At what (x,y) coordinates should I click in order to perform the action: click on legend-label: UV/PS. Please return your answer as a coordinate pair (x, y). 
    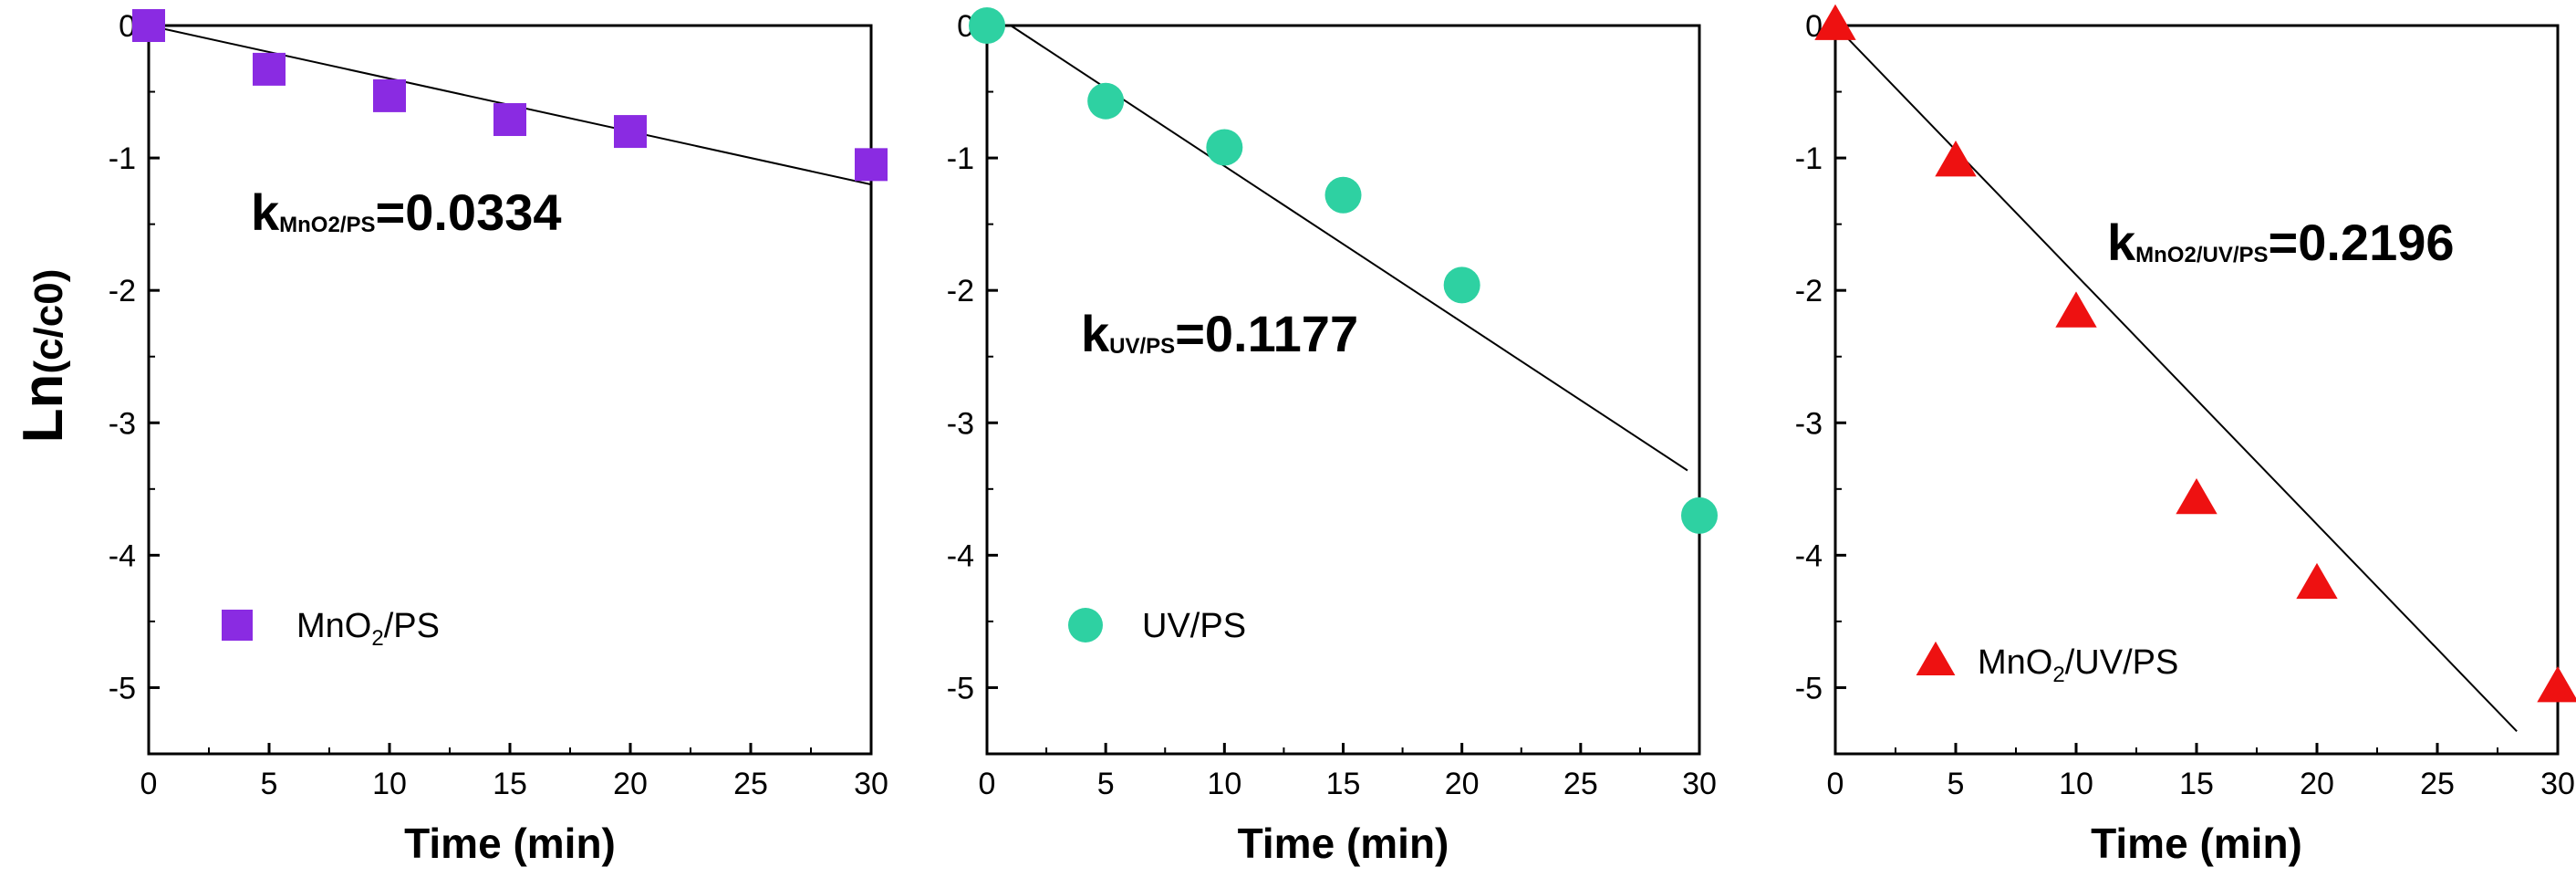
    Looking at the image, I should click on (1194, 626).